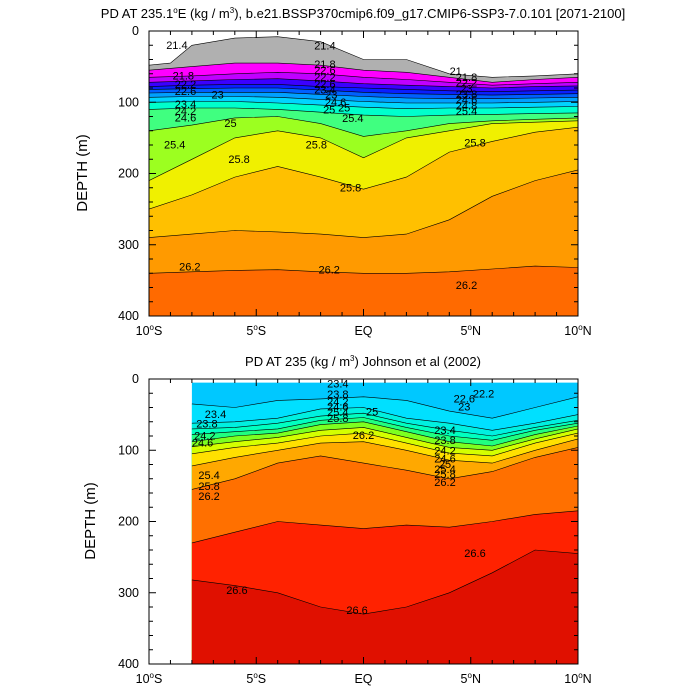  I want to click on contour-label: 21.4, so click(176, 46).